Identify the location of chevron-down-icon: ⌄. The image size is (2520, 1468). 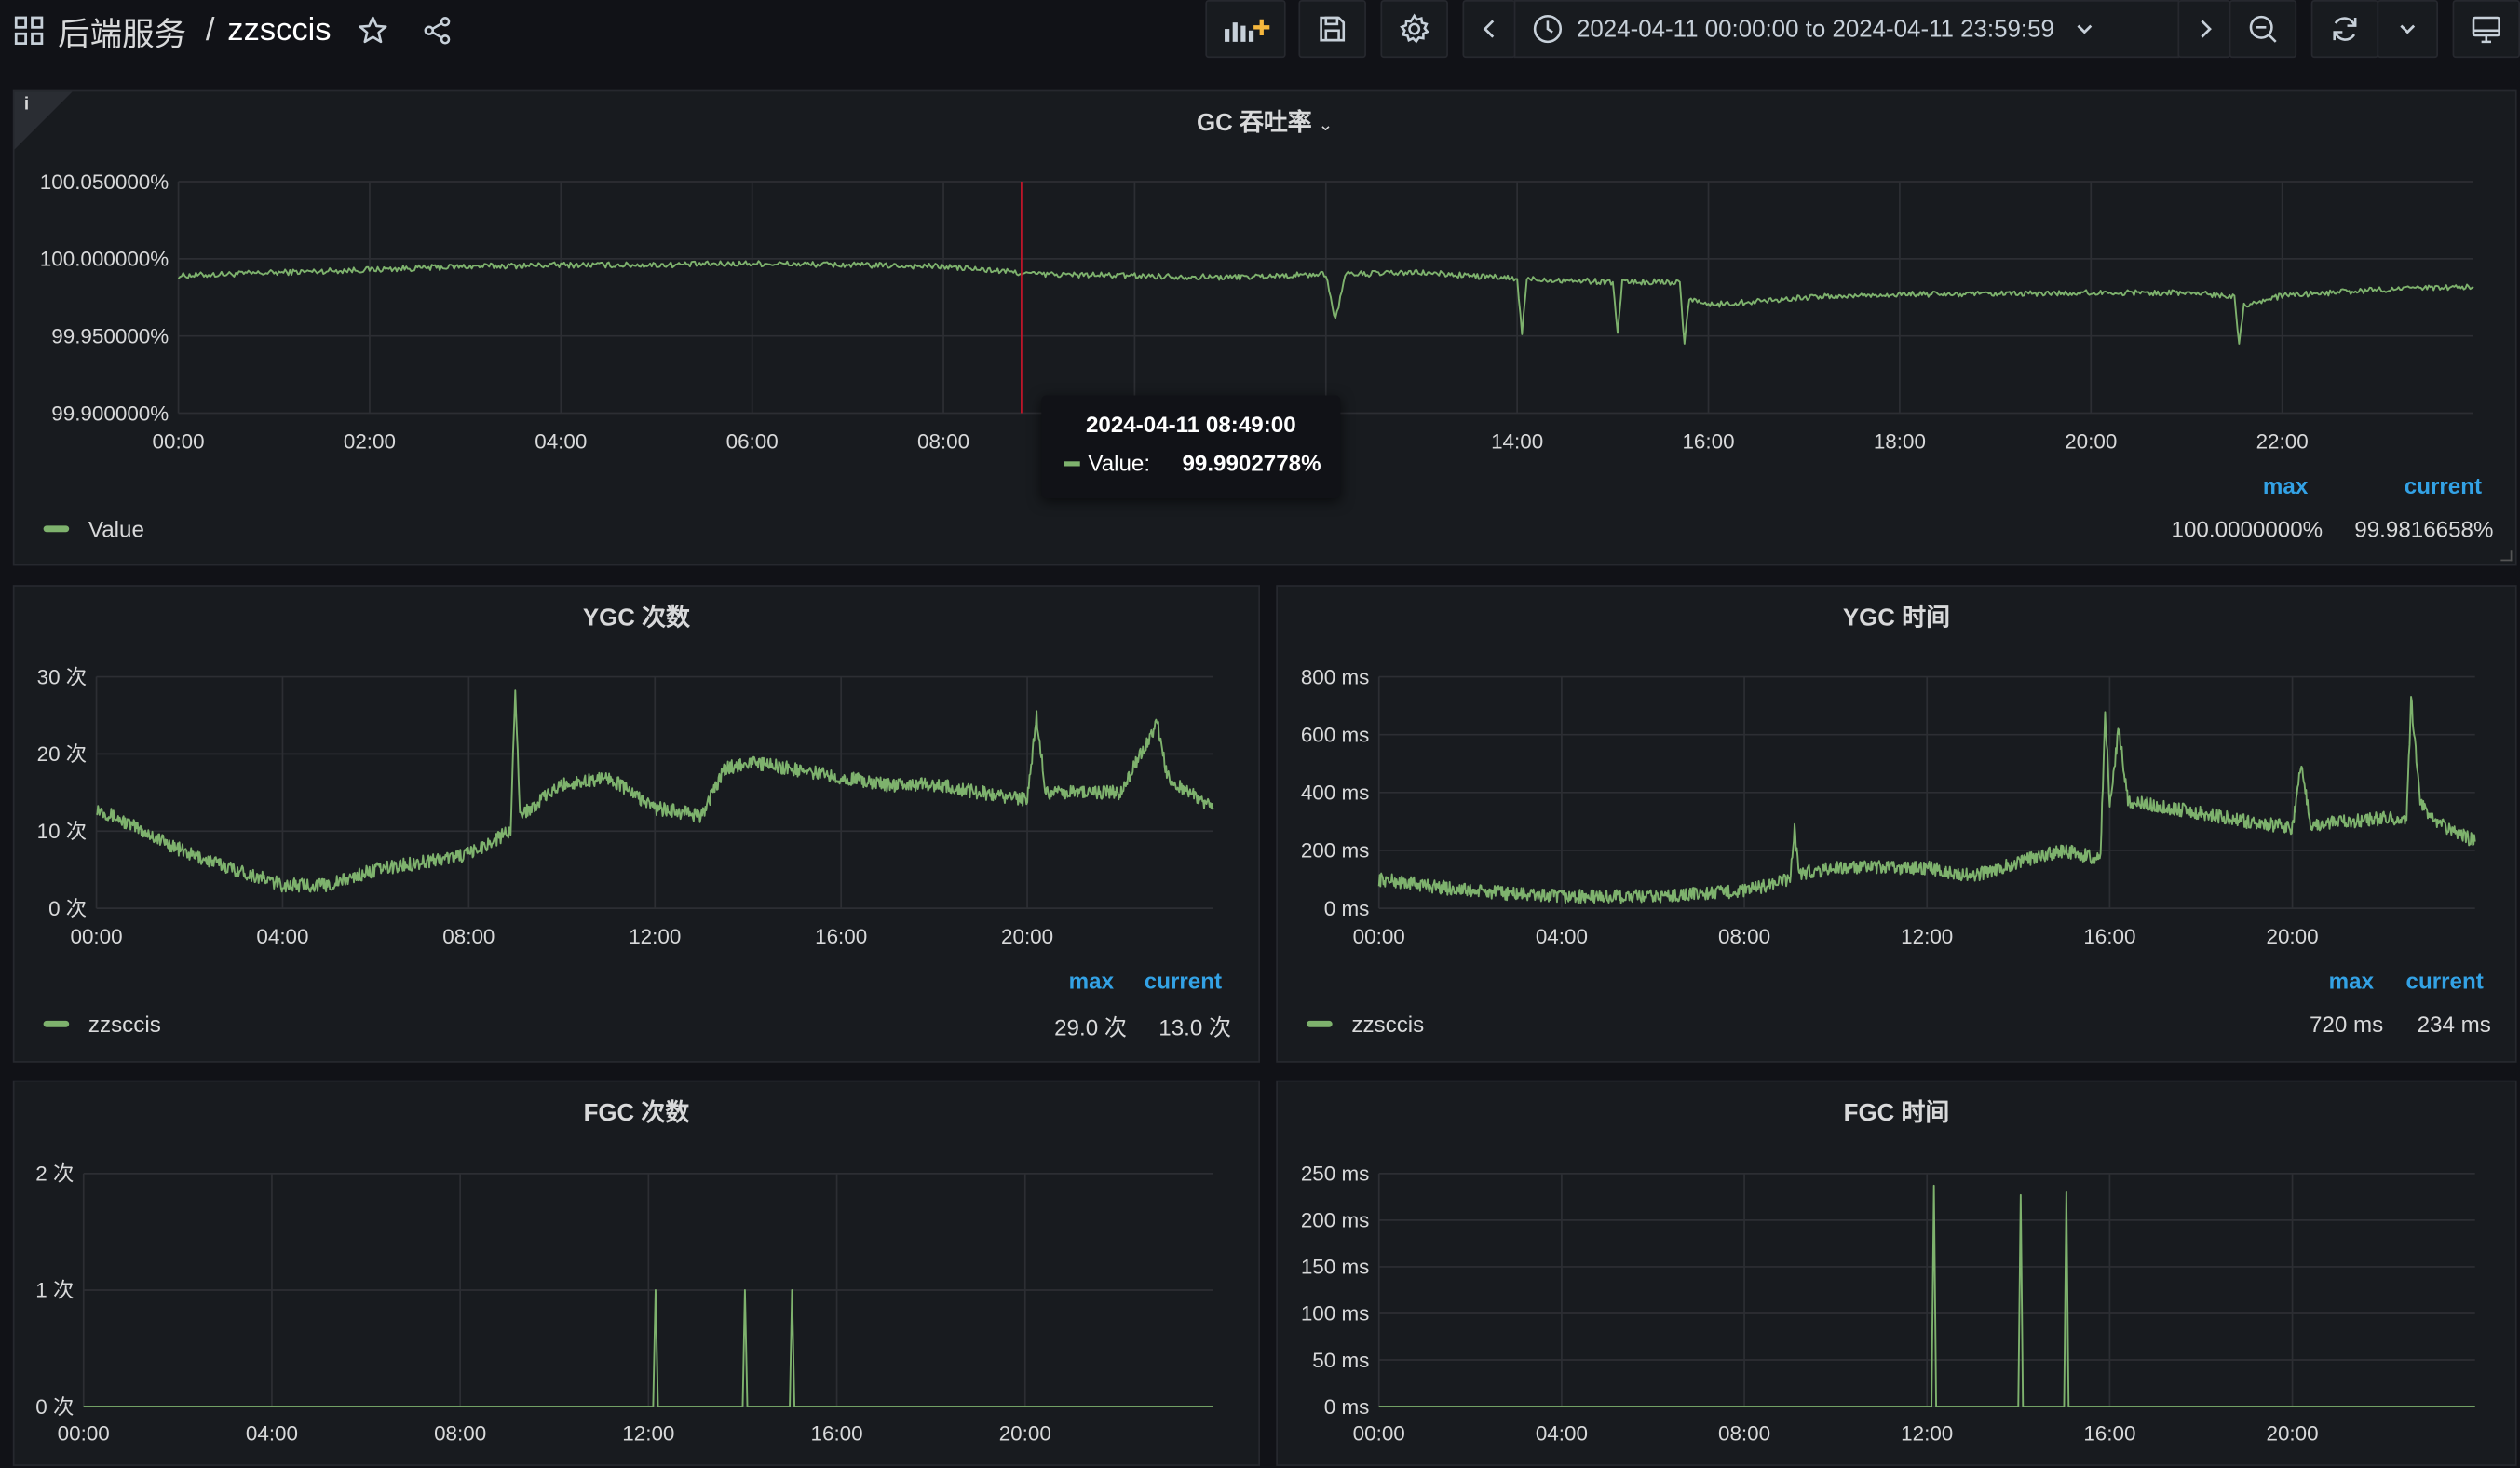
(1326, 126).